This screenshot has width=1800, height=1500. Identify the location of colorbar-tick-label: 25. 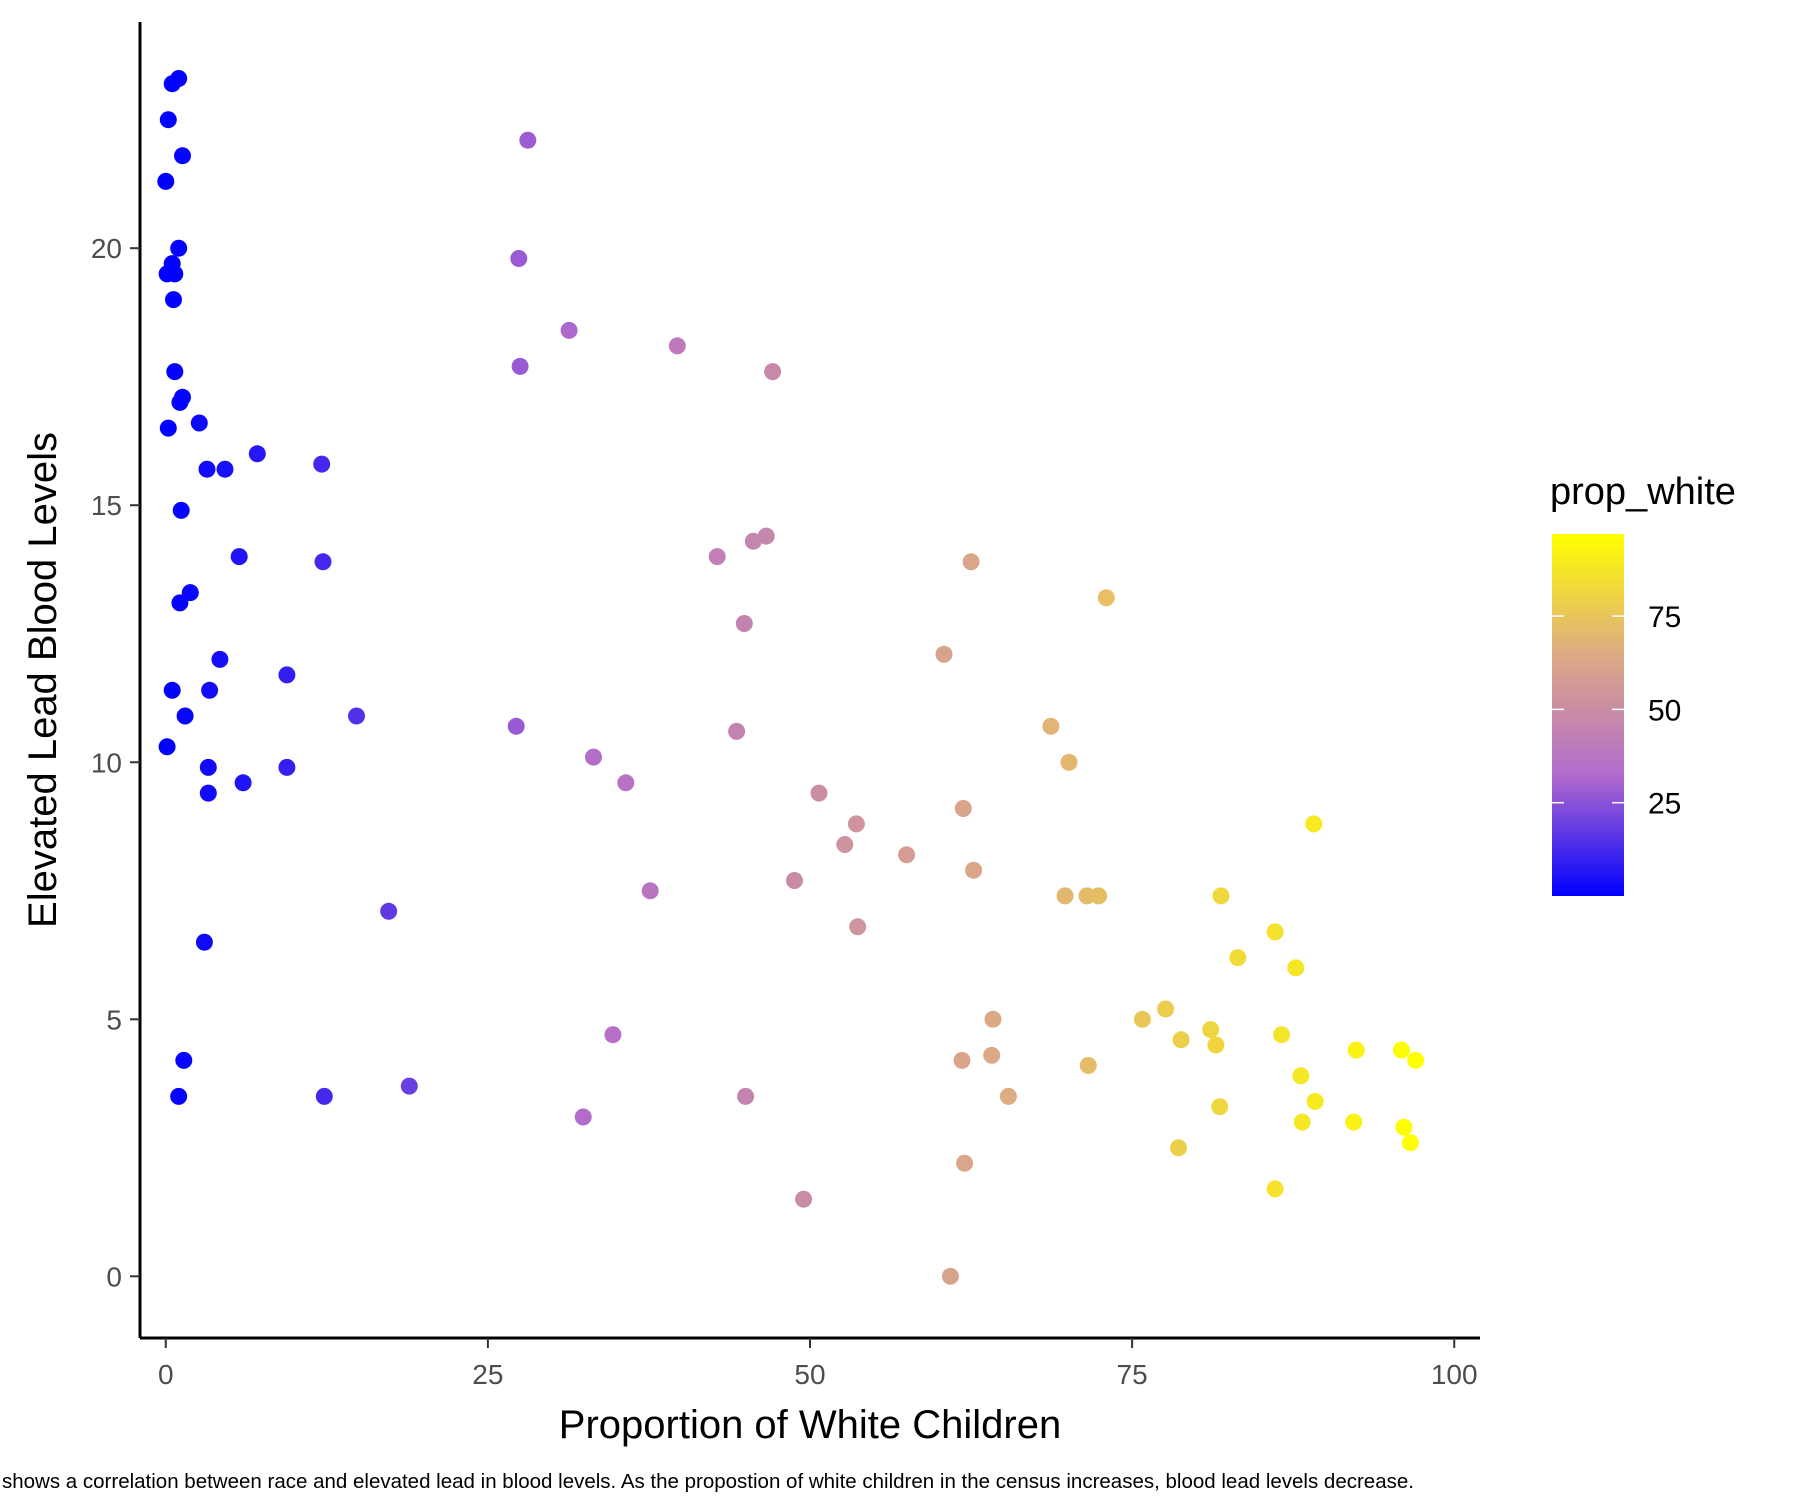
(1664, 804).